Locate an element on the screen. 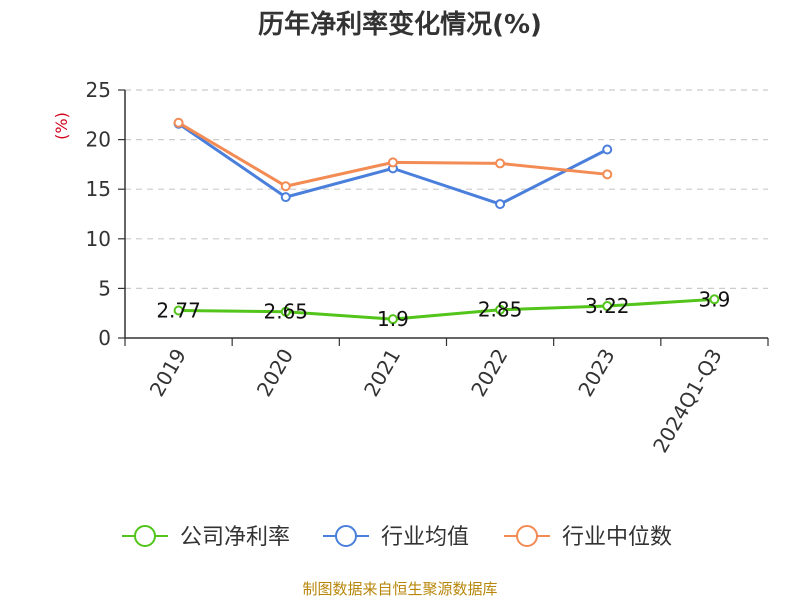  data-label: 2.65 is located at coordinates (285, 312).